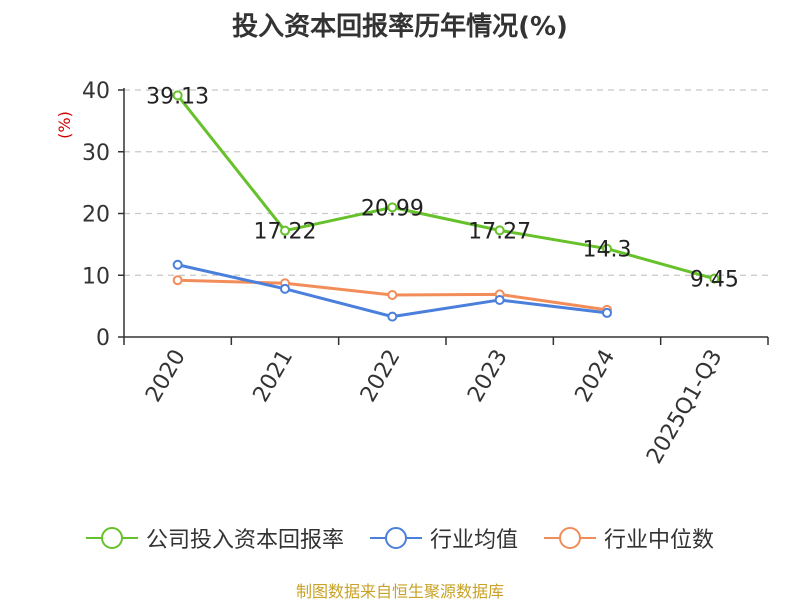 This screenshot has height=602, width=800. What do you see at coordinates (488, 375) in the screenshot?
I see `x-tick-label: 2023` at bounding box center [488, 375].